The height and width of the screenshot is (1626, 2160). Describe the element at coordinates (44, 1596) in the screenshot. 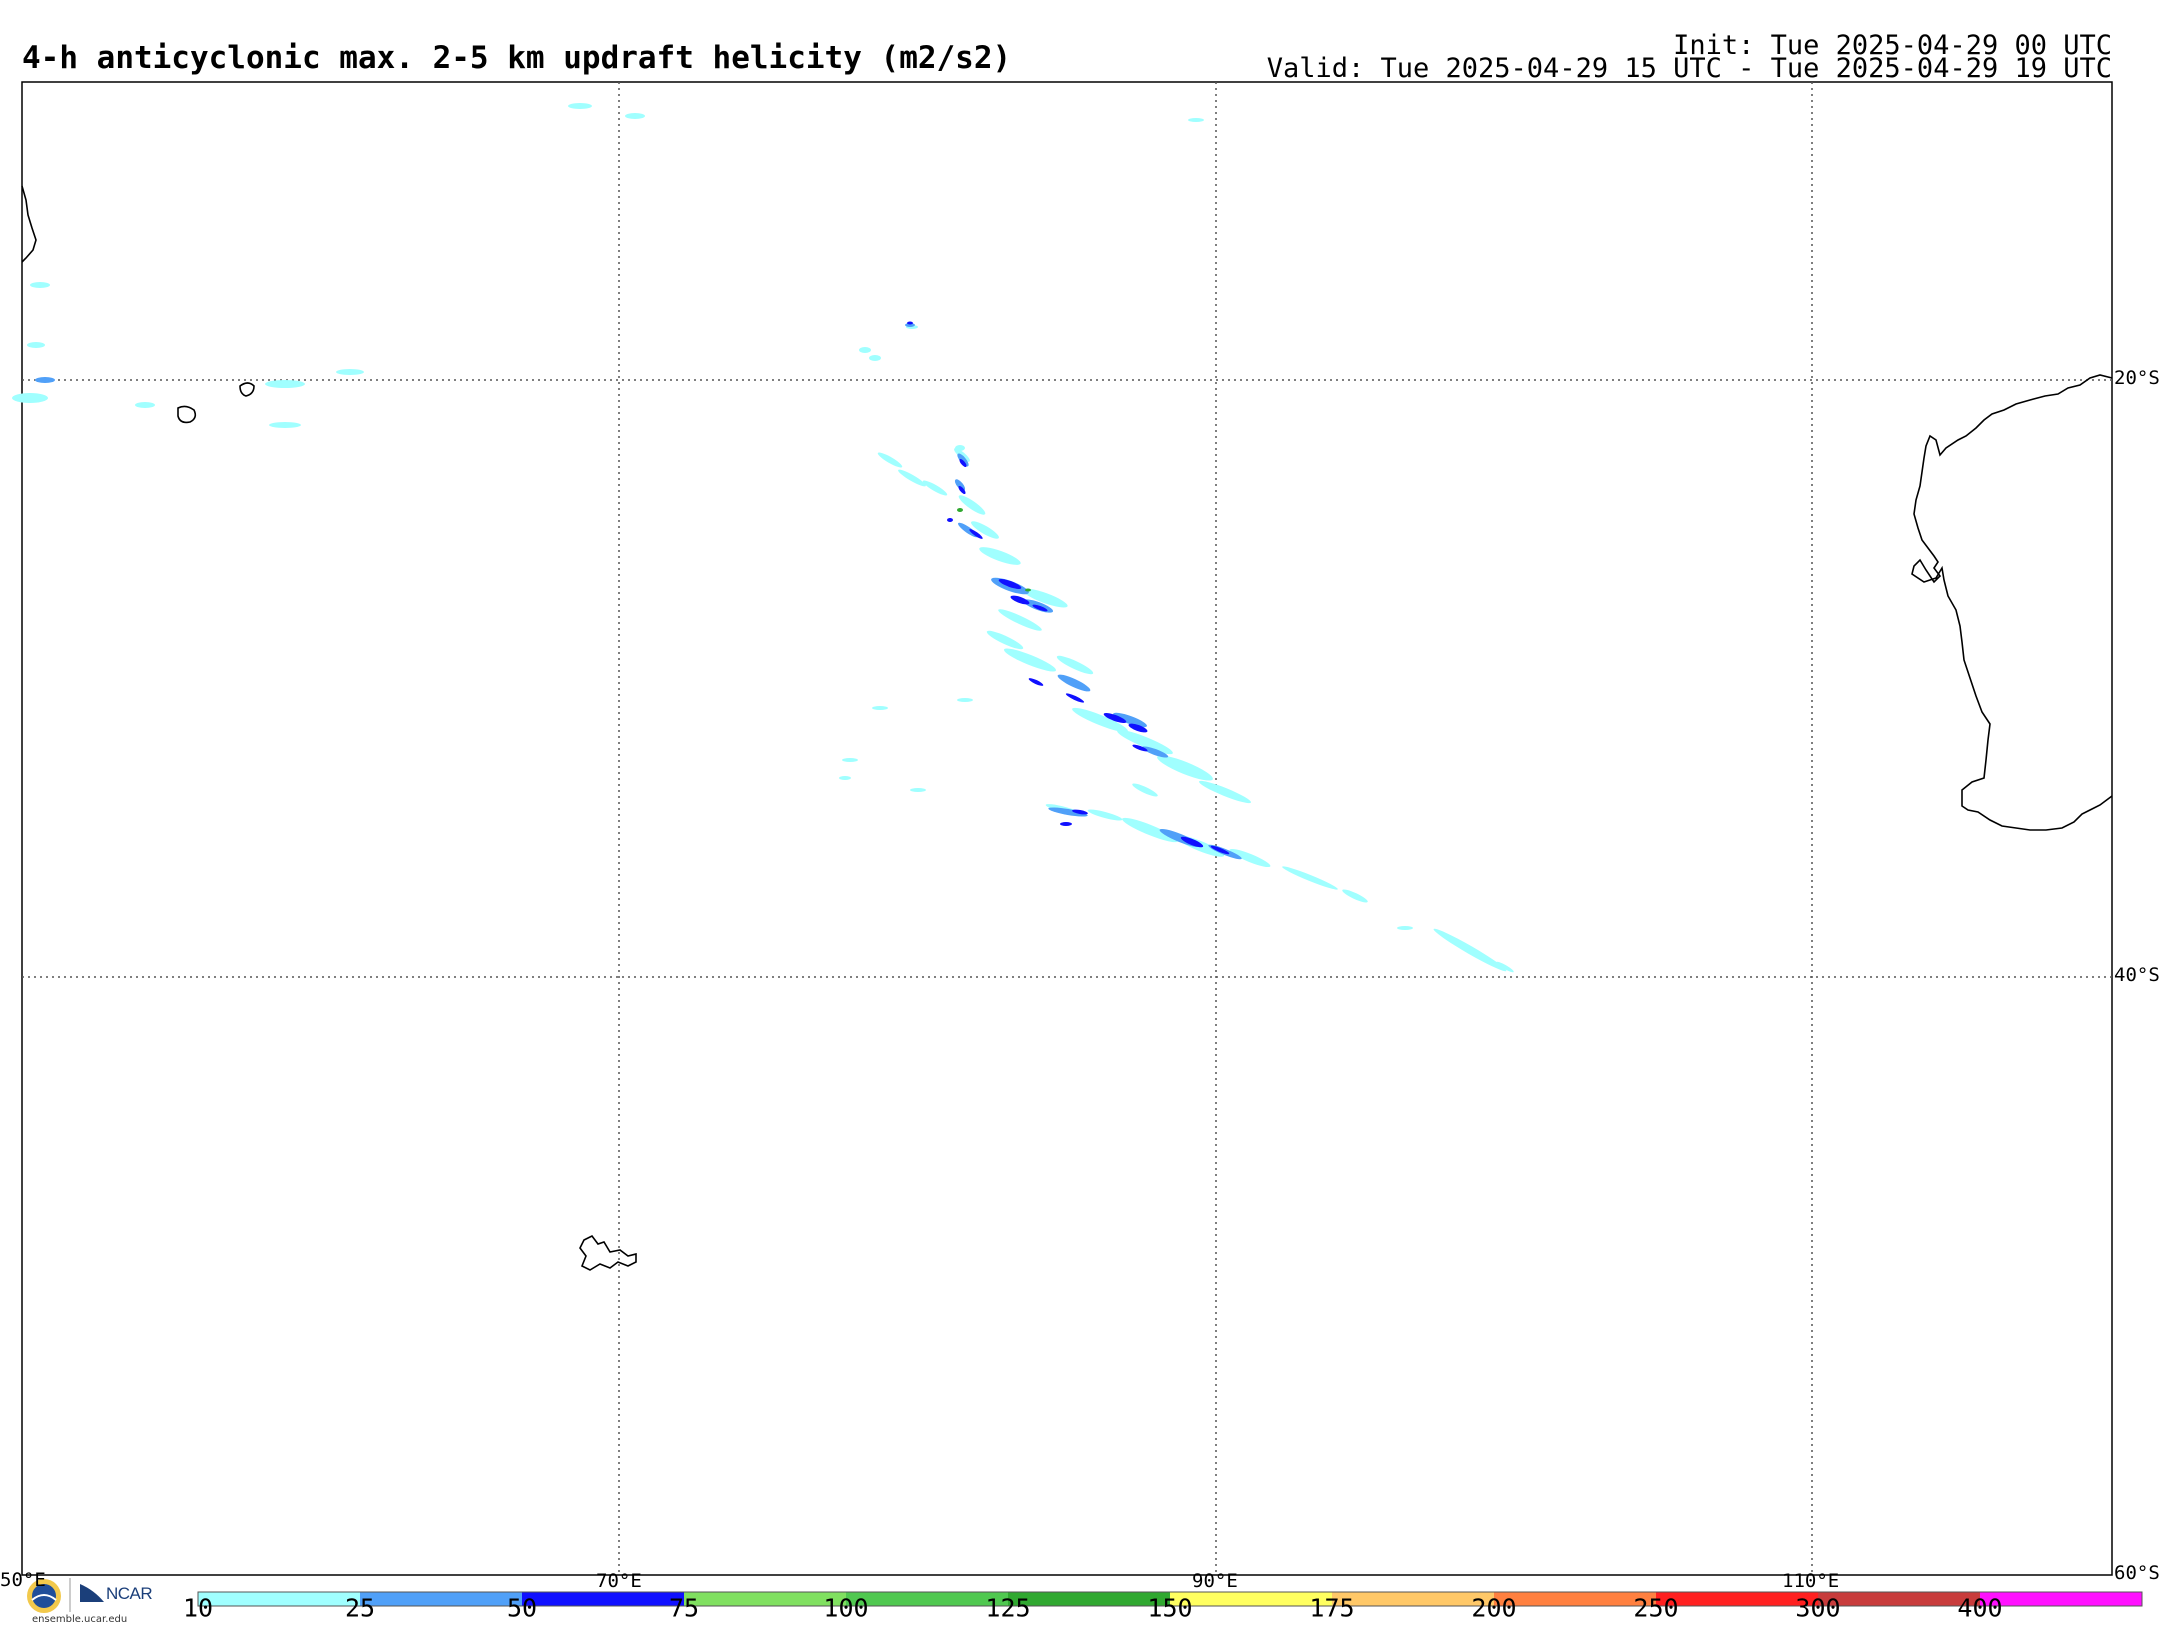

I see `nsf-seal-icon` at that location.